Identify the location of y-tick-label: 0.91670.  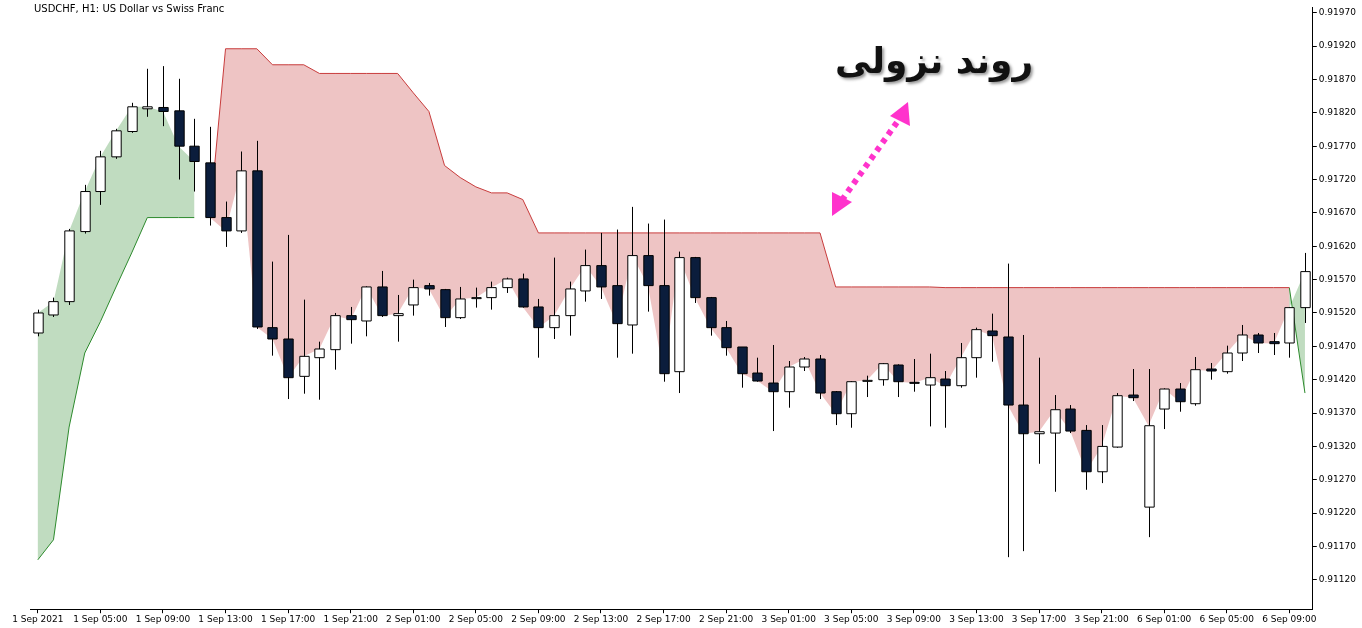
(1337, 212).